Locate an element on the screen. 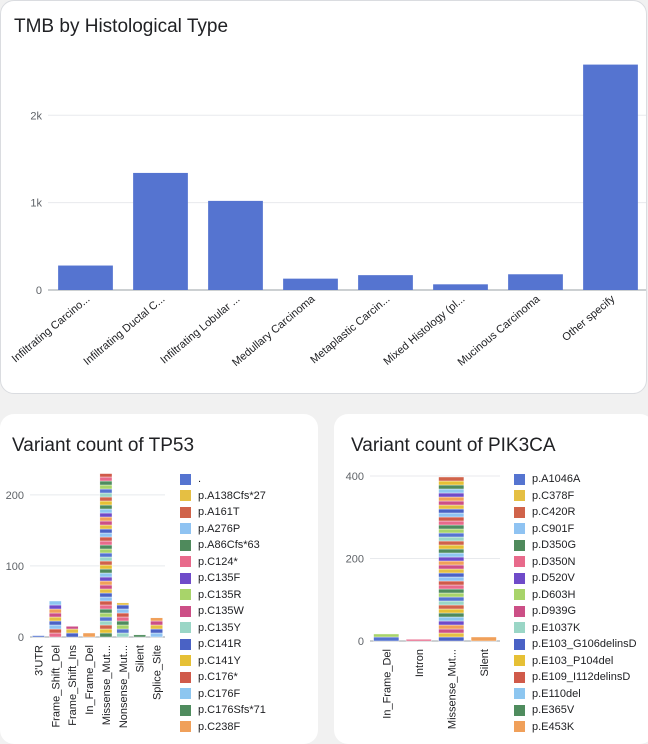 The height and width of the screenshot is (744, 648). legend-label: p.C176Sfs*71 is located at coordinates (232, 710).